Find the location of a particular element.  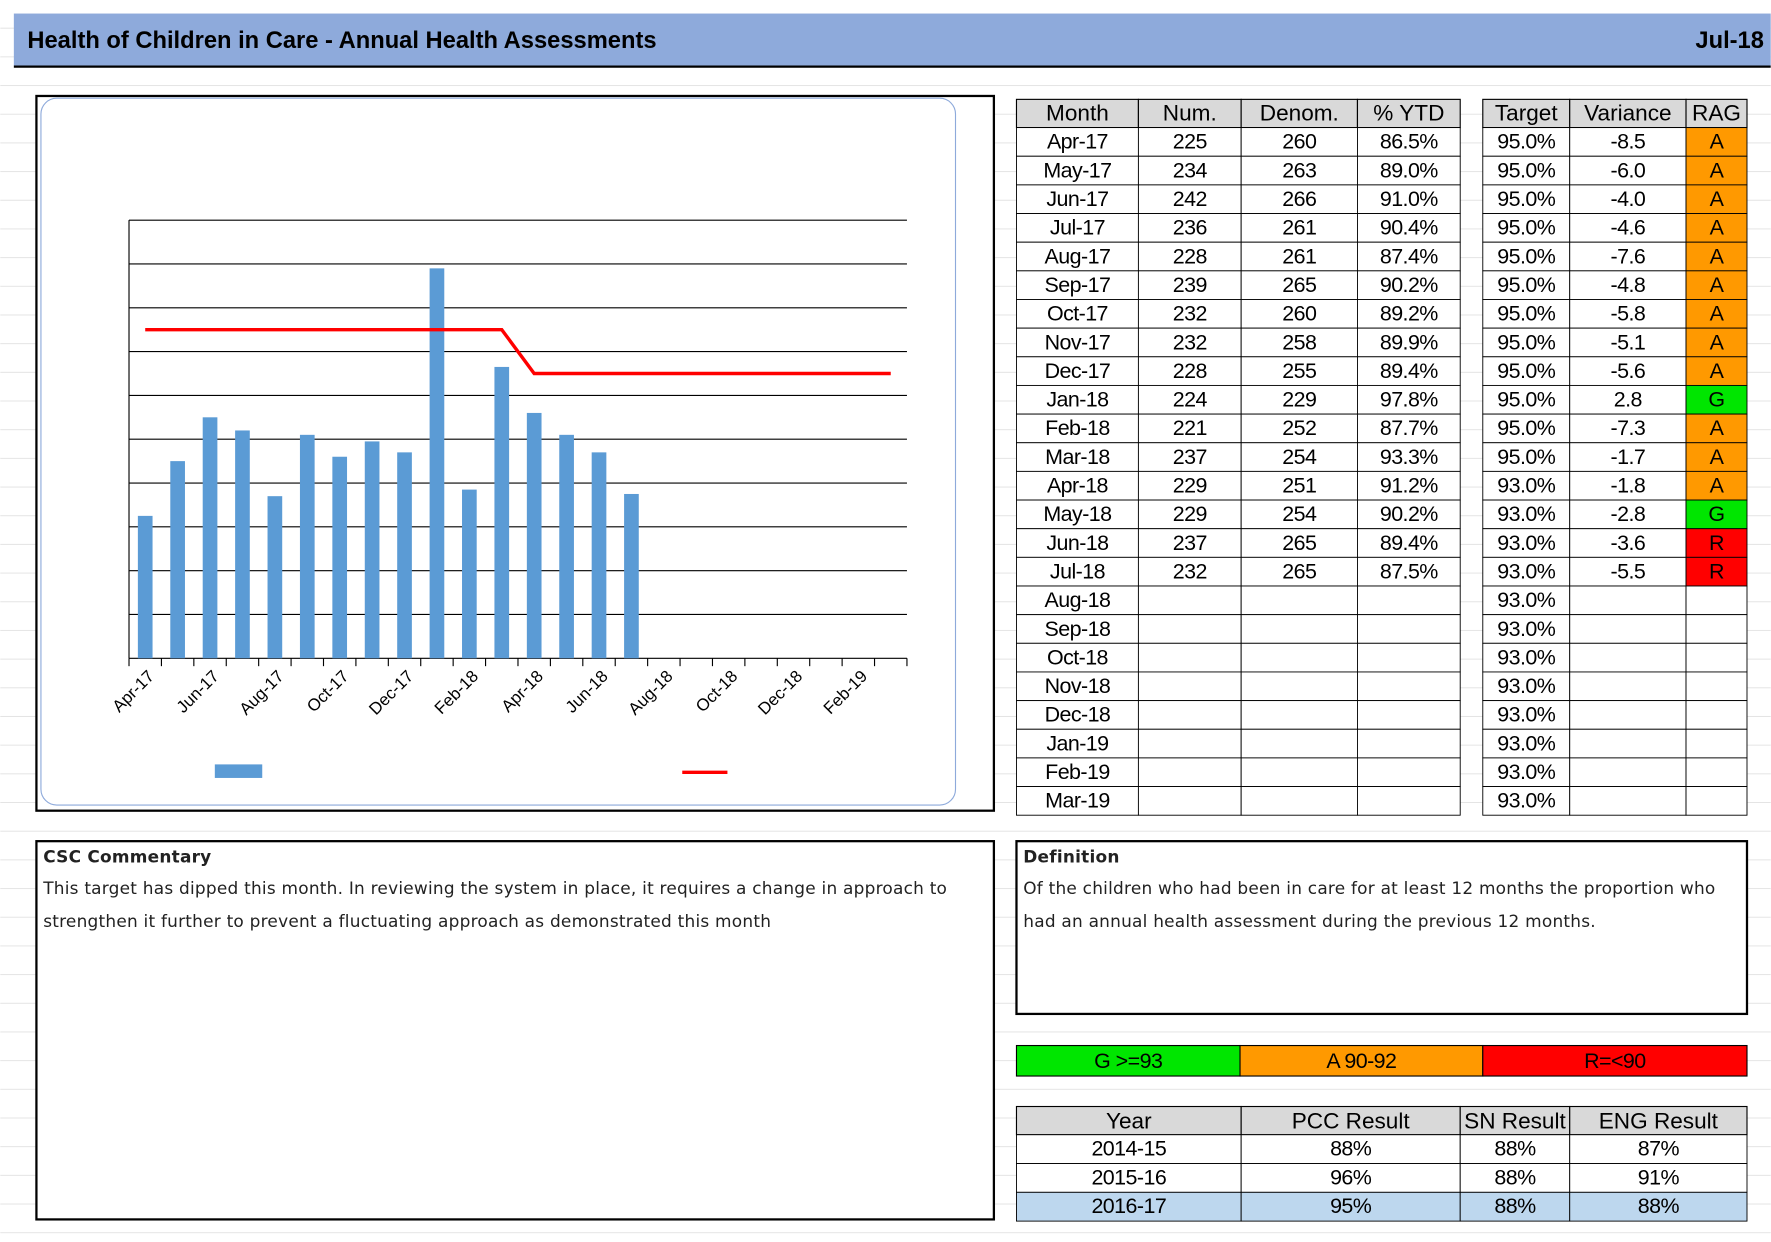

key-label: R=<90 is located at coordinates (1615, 1061).